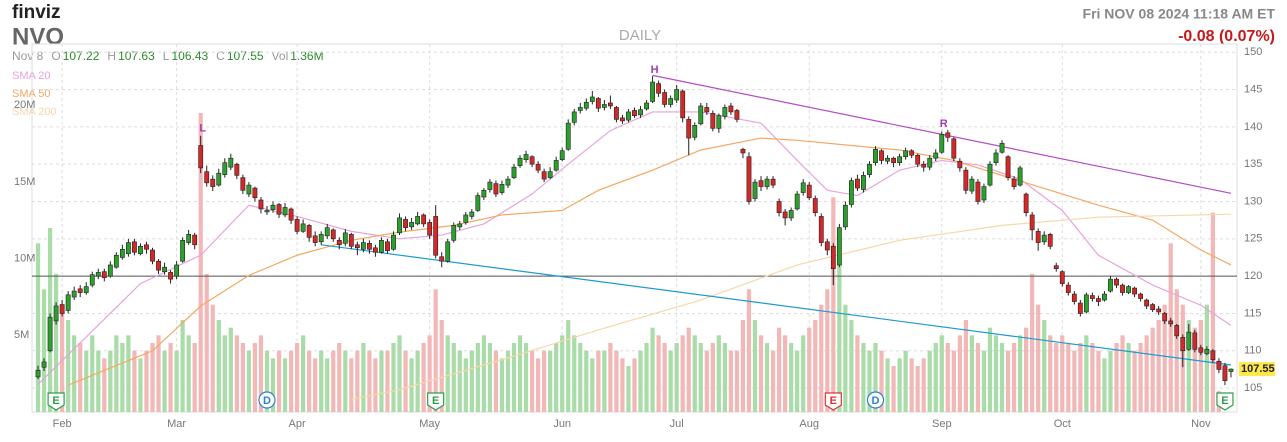 The image size is (1287, 442). Describe the element at coordinates (34, 112) in the screenshot. I see `sma-legend: SMA 200` at that location.